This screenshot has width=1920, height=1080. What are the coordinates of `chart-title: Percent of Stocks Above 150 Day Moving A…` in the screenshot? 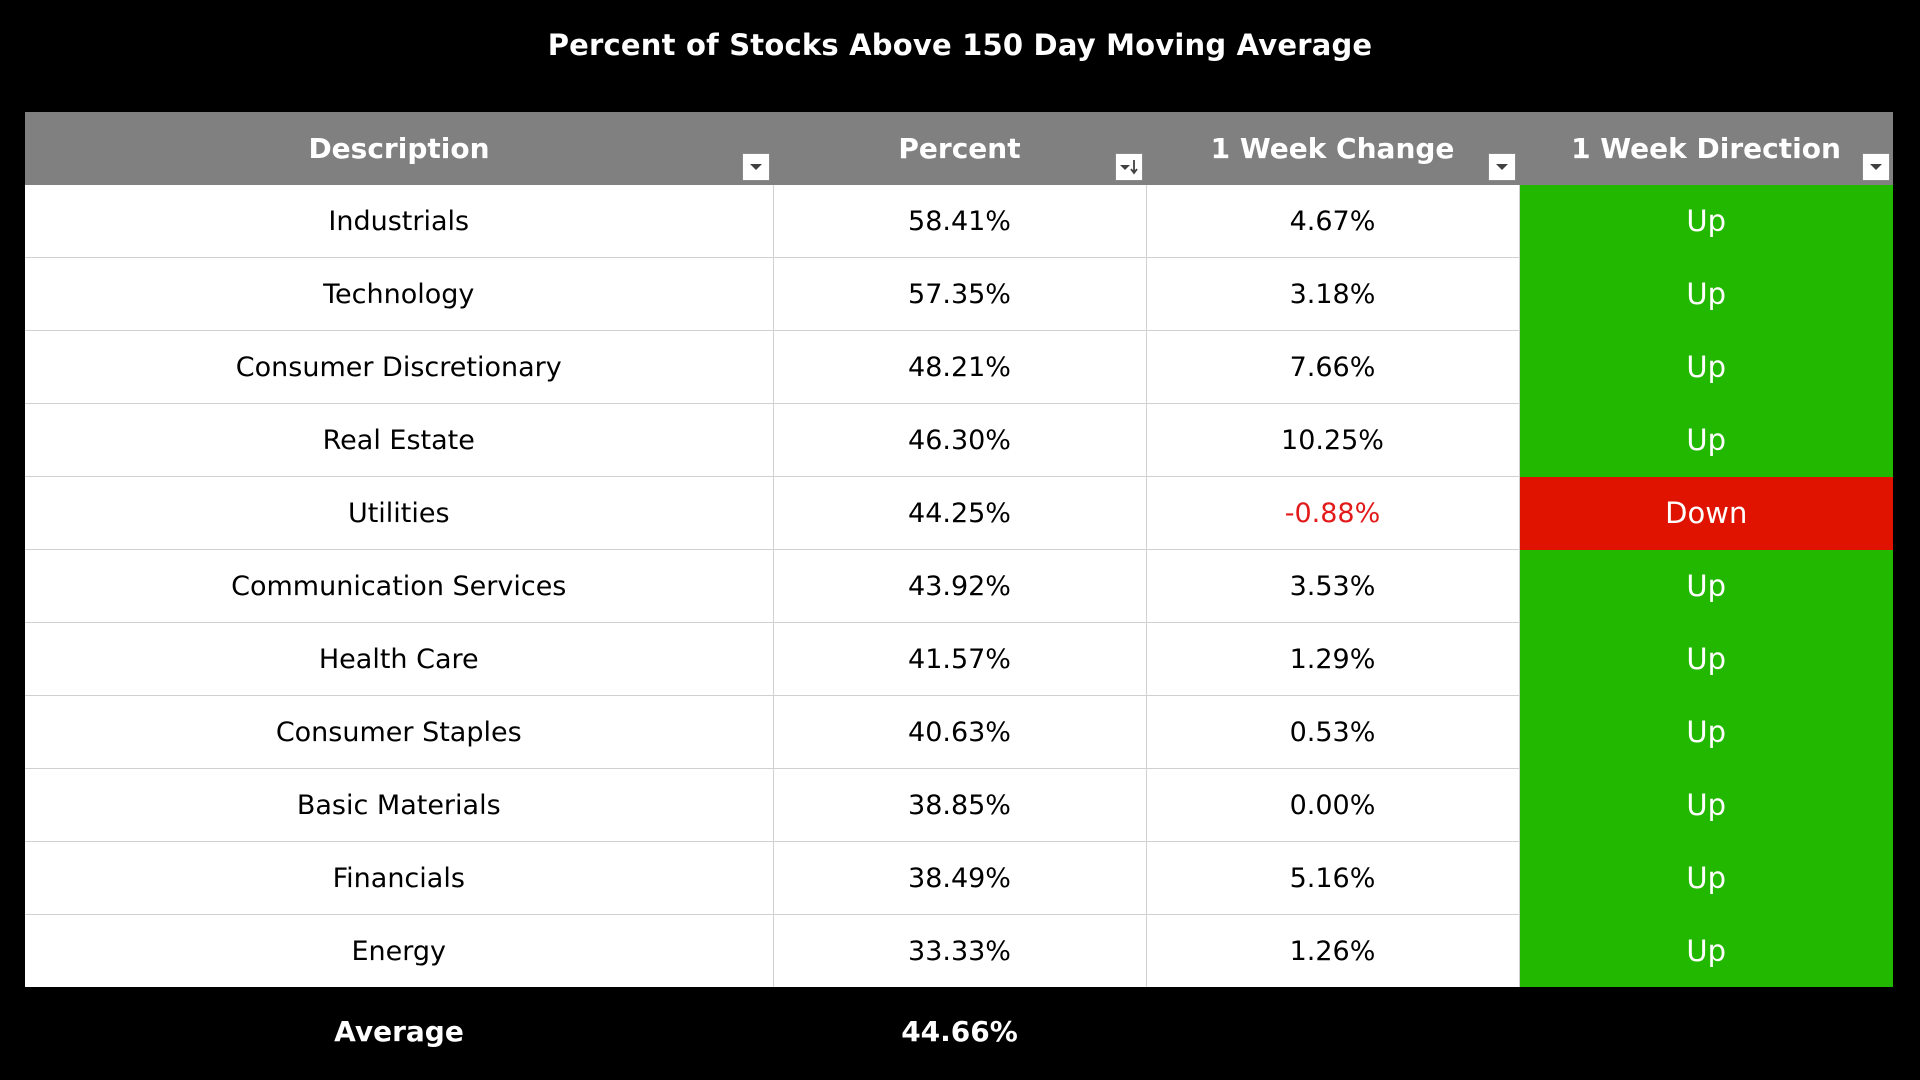 It's located at (960, 45).